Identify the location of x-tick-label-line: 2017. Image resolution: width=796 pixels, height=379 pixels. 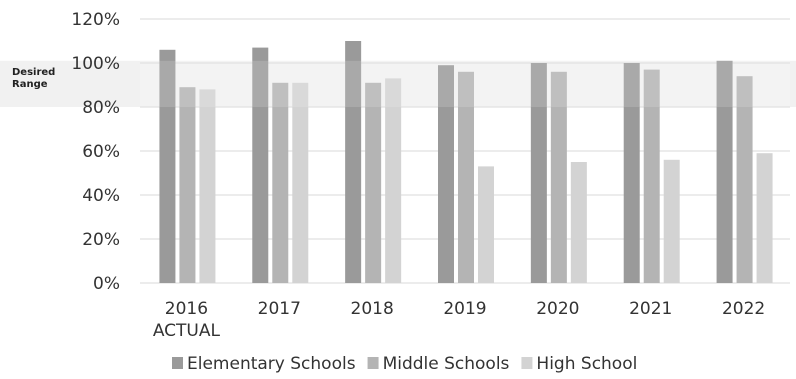
(279, 309).